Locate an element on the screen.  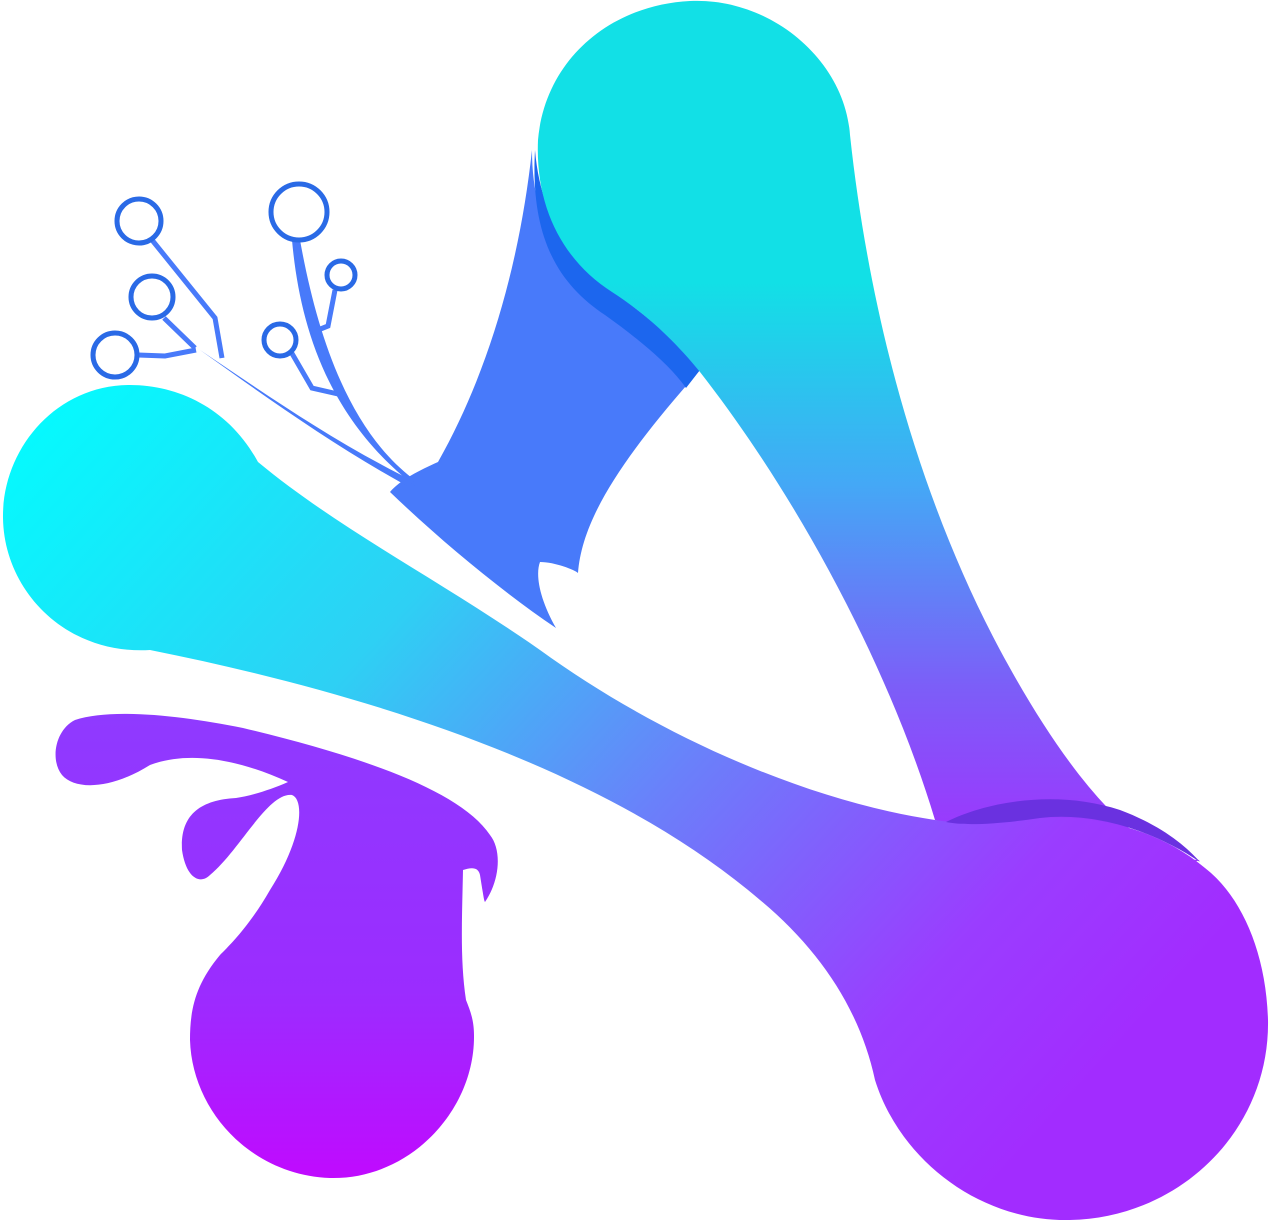
circuit-sub-branch-b is located at coordinates (179, 333).